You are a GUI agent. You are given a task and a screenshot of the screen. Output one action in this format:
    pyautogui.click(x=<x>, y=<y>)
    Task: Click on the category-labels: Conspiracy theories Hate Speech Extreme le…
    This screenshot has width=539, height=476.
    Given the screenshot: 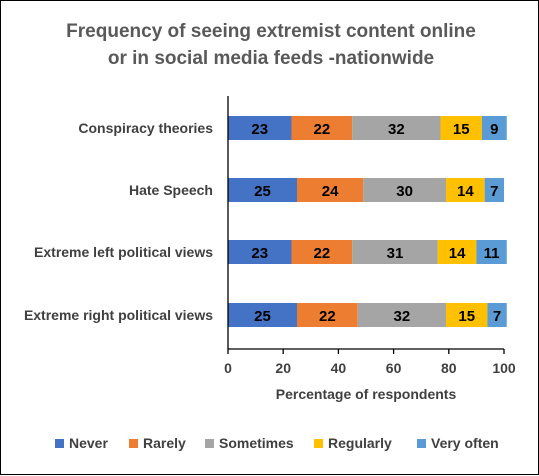 What is the action you would take?
    pyautogui.click(x=118, y=221)
    